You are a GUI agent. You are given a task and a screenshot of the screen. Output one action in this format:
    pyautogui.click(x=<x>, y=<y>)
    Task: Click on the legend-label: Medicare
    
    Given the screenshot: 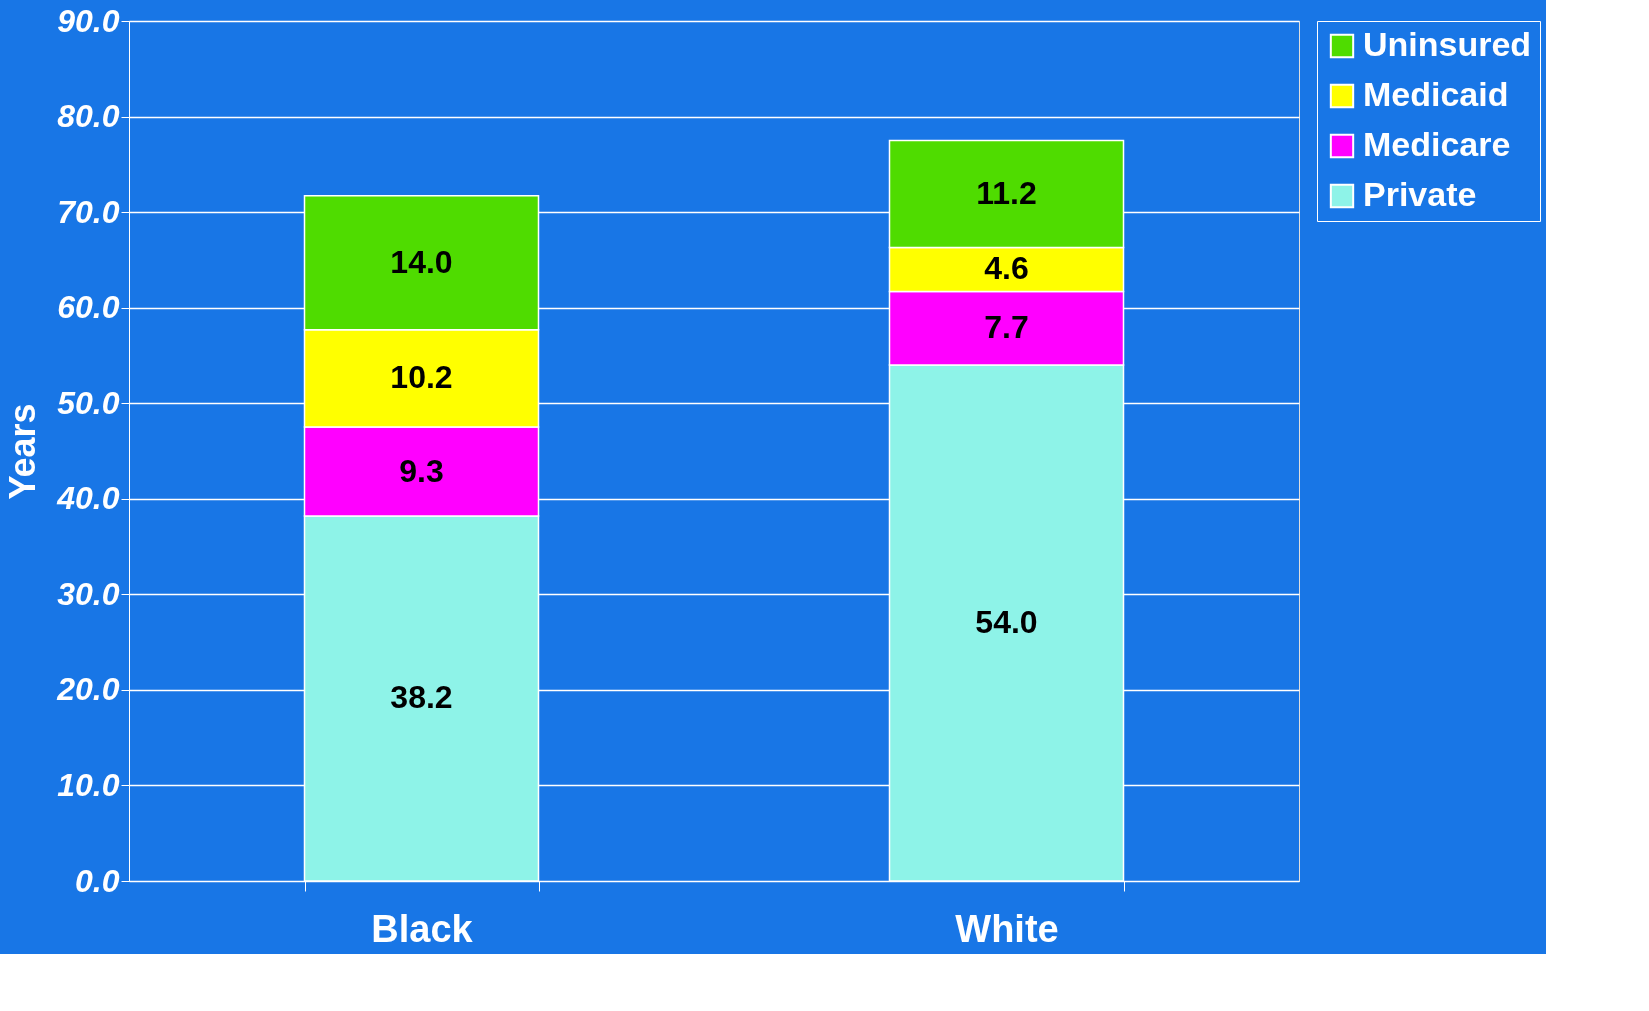 What is the action you would take?
    pyautogui.click(x=1437, y=144)
    